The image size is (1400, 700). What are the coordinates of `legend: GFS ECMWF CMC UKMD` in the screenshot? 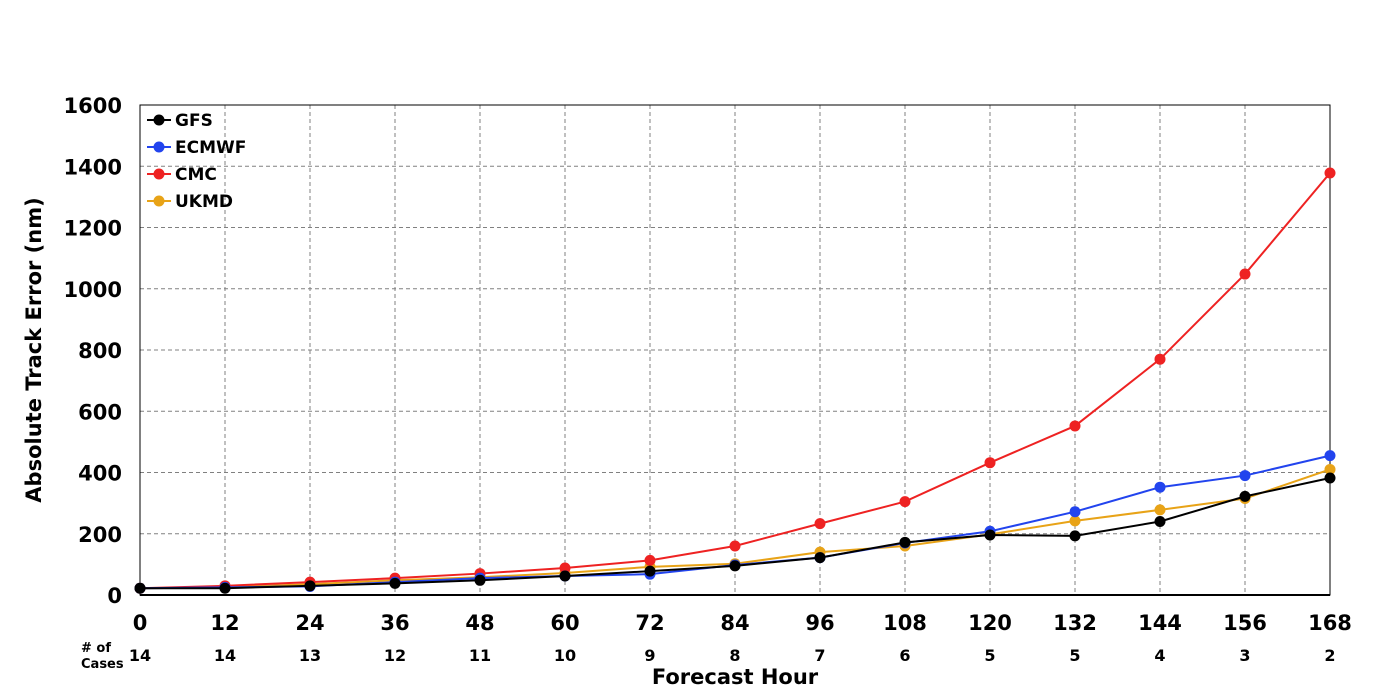 It's located at (196, 161).